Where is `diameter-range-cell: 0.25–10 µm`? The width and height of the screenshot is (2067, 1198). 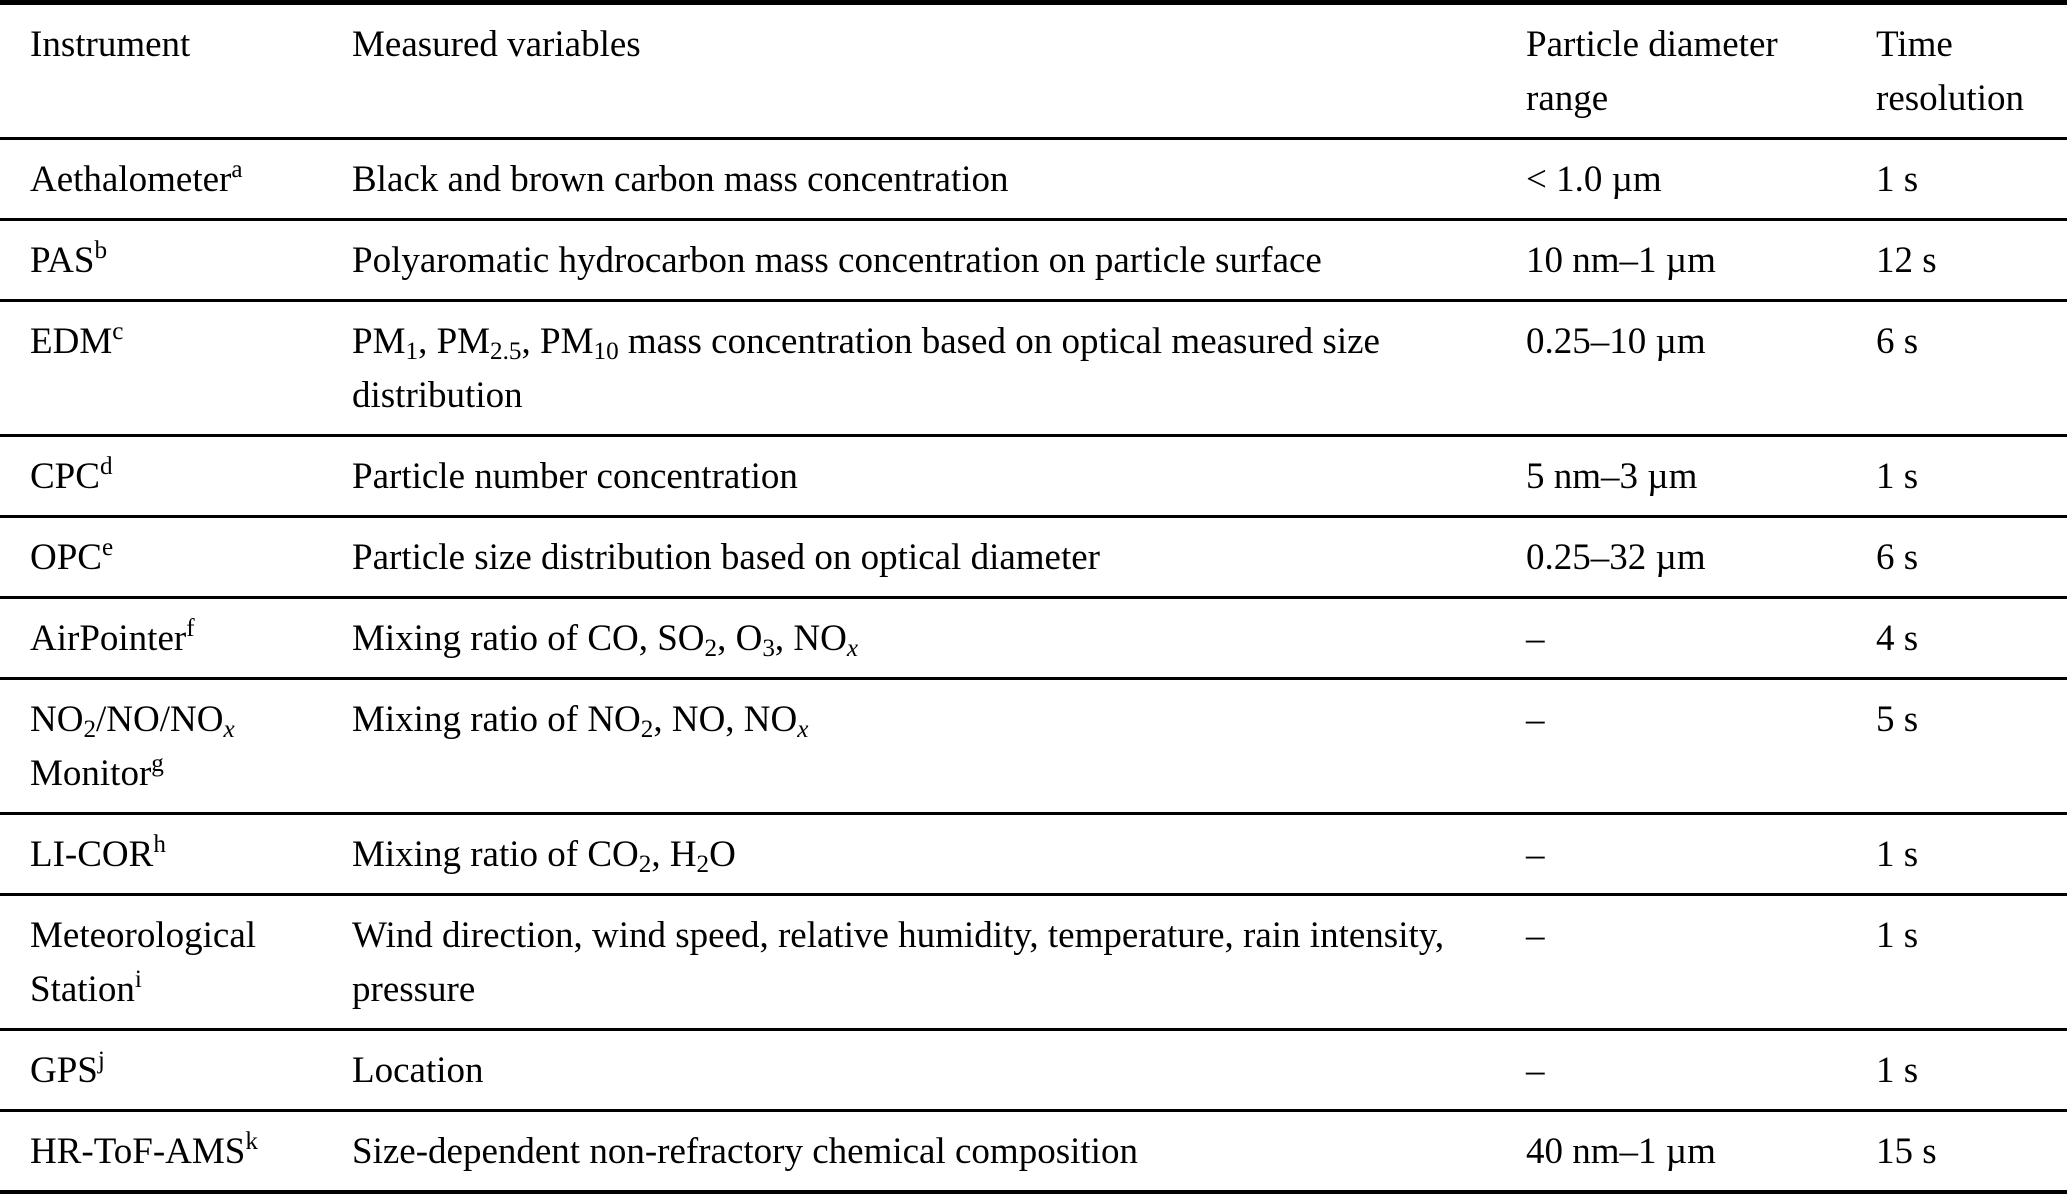
diameter-range-cell: 0.25–10 µm is located at coordinates (1701, 368).